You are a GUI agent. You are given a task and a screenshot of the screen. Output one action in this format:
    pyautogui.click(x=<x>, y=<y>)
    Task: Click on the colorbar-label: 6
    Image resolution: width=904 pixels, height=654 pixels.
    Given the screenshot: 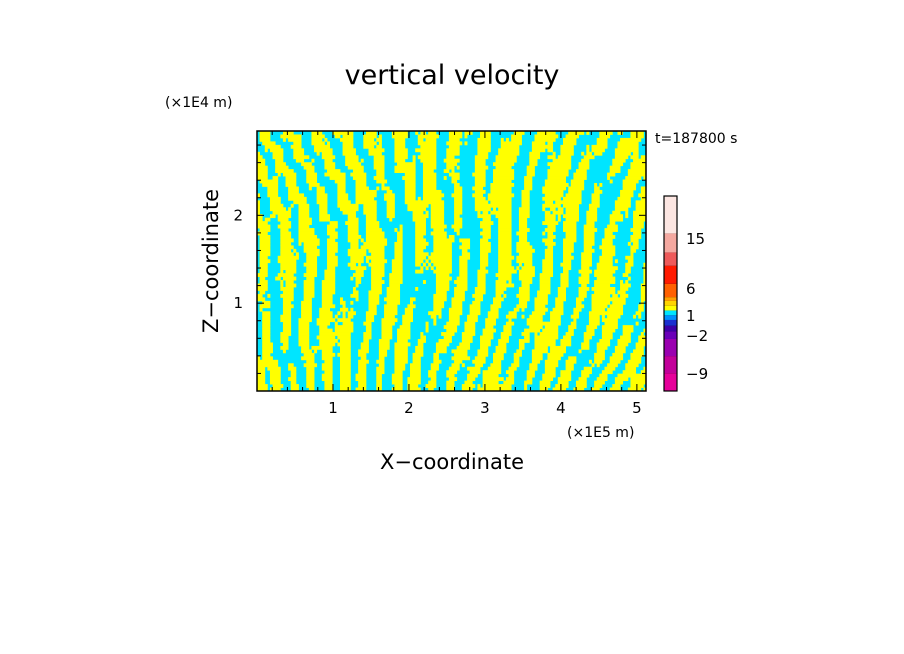 What is the action you would take?
    pyautogui.click(x=691, y=289)
    